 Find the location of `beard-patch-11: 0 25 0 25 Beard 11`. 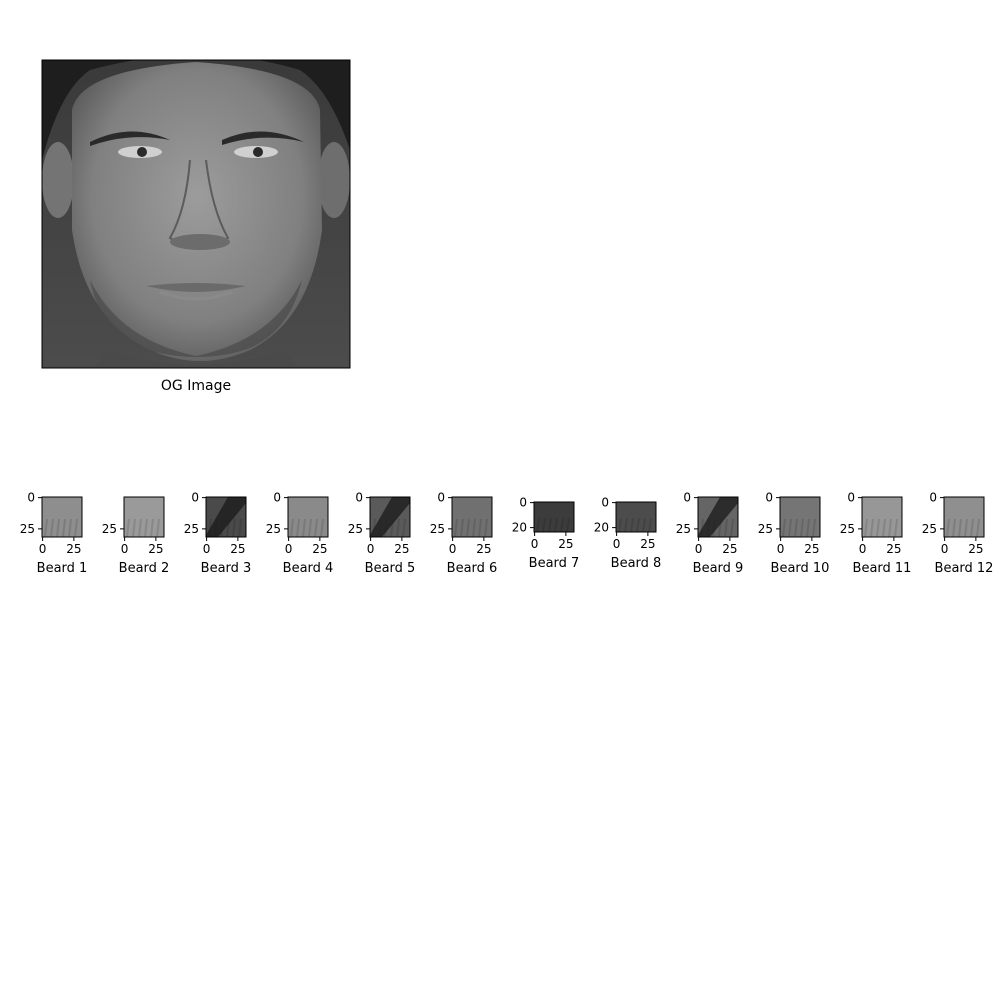

beard-patch-11: 0 25 0 25 Beard 11 is located at coordinates (876, 533).